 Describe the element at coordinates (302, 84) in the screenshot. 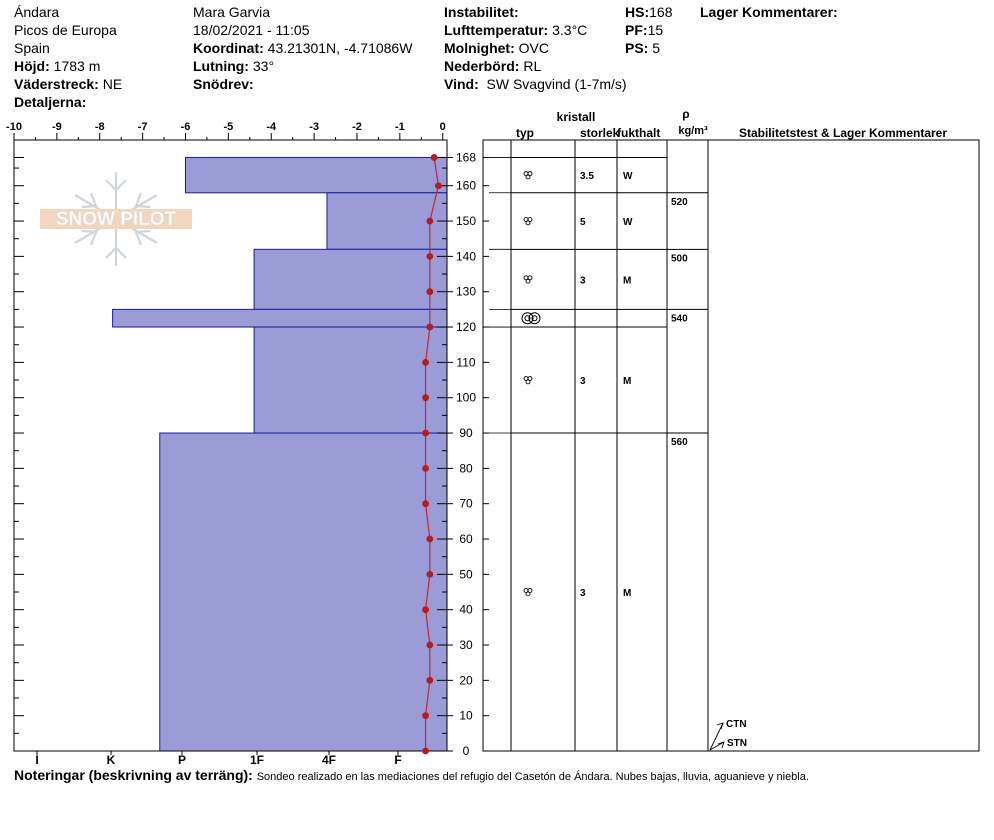

I see `drift-row: Snödrev:` at that location.